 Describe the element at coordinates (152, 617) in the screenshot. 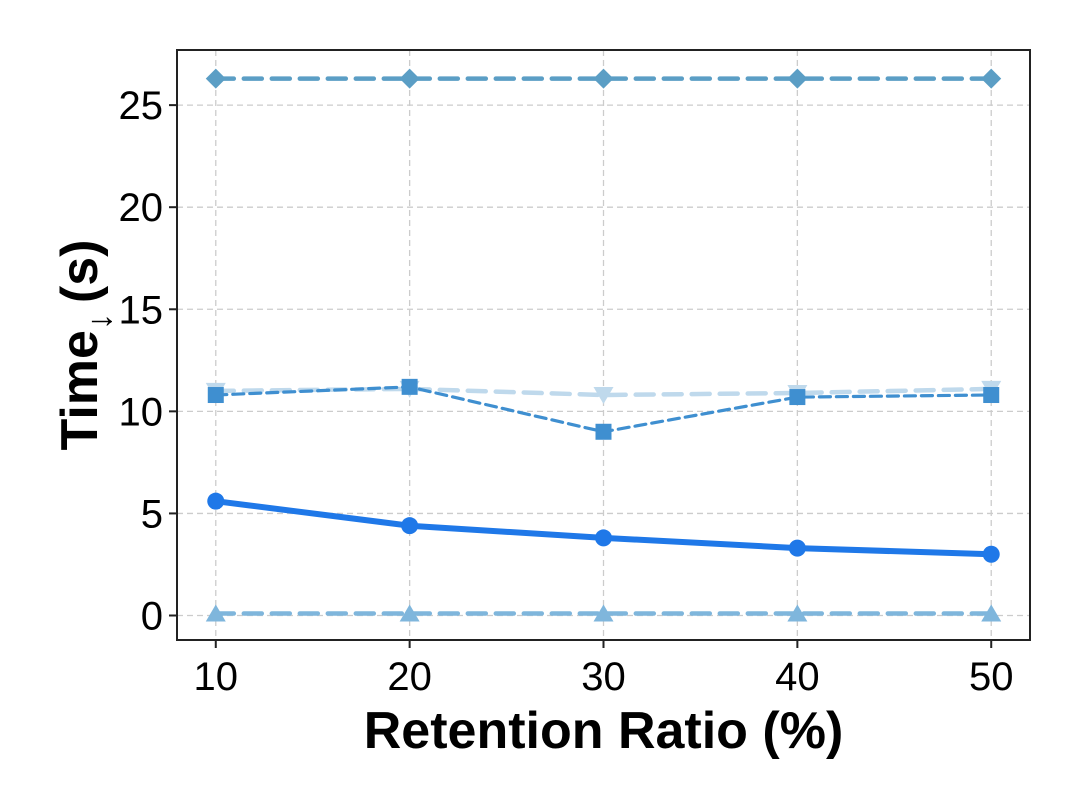

I see `y-tick-label: 0` at that location.